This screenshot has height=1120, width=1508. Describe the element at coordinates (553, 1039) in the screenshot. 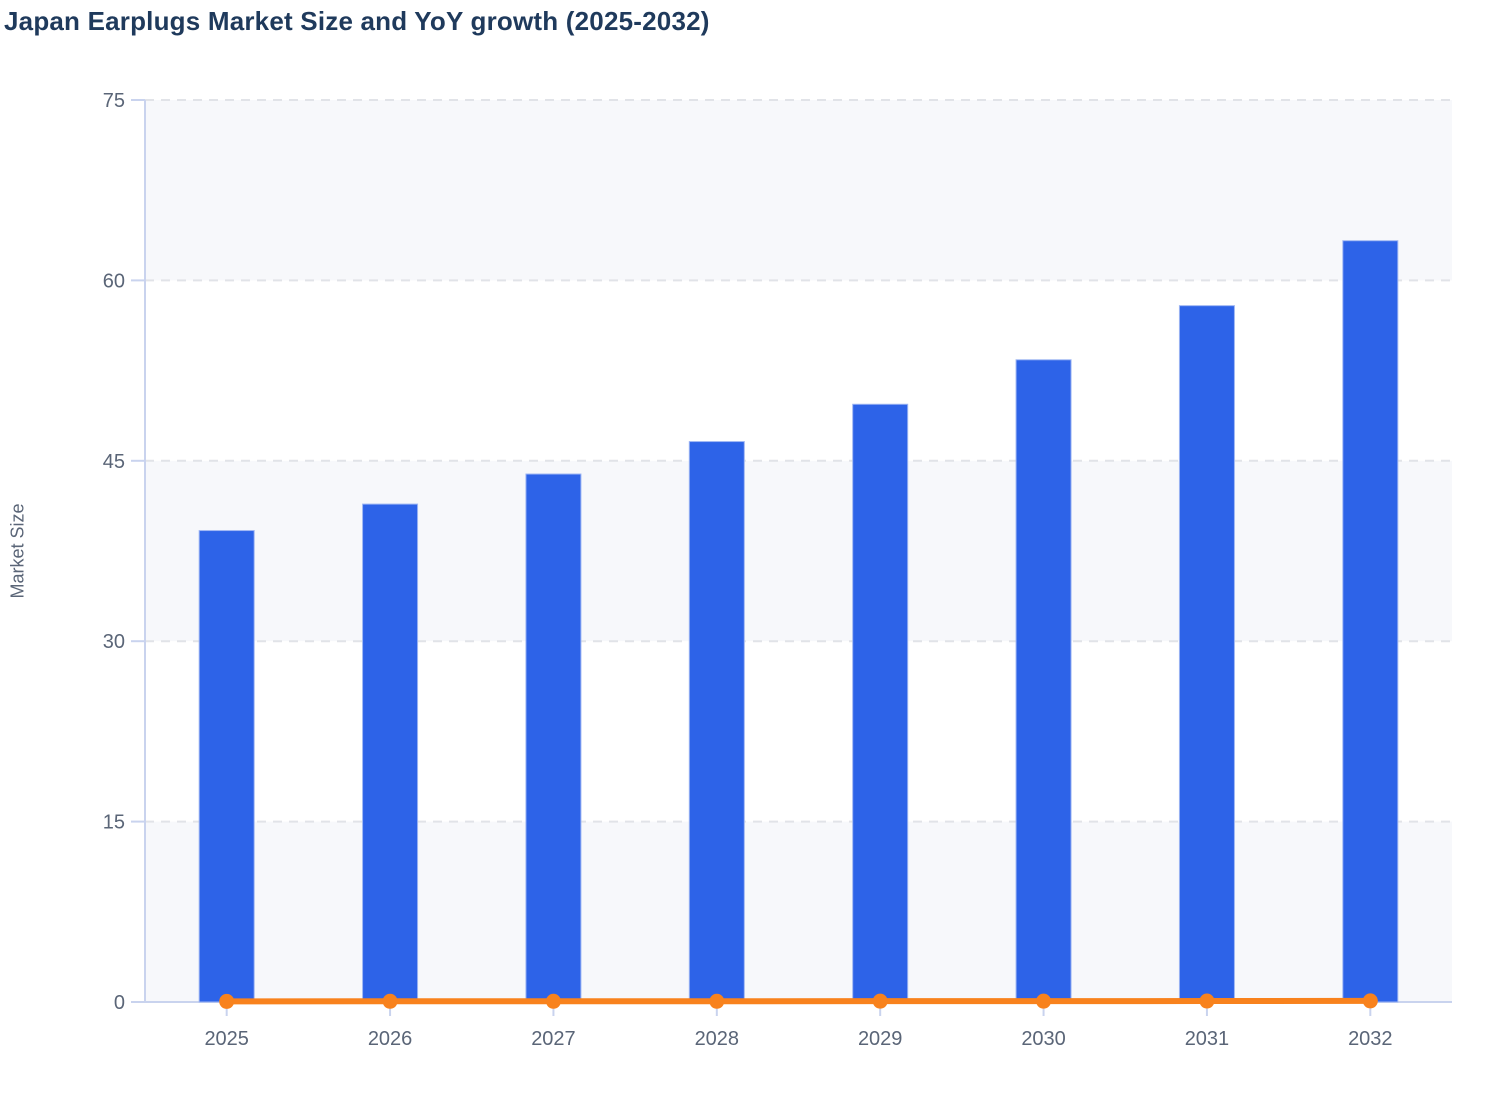

I see `x-label-2027: 2027` at that location.